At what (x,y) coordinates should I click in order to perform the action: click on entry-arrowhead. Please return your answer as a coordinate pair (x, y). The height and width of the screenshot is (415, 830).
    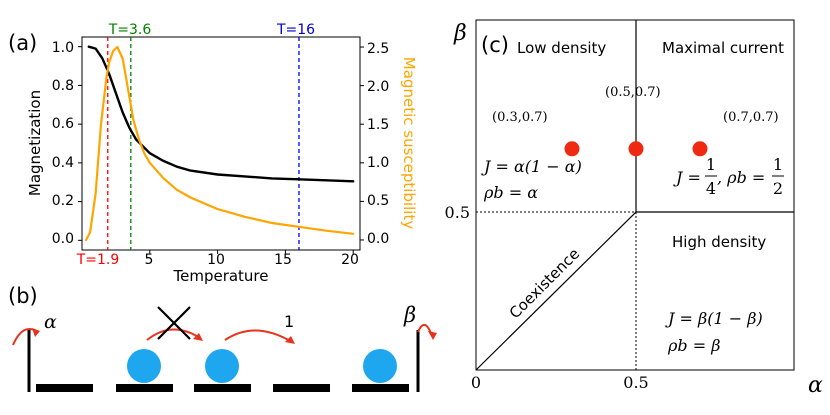
    Looking at the image, I should click on (36, 332).